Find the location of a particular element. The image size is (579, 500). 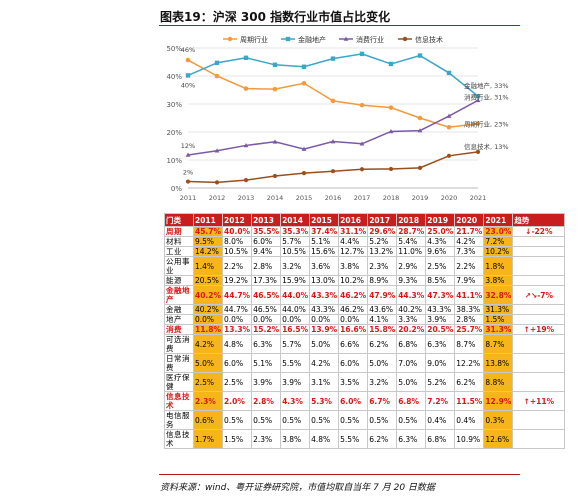

value-cell: 3.2% is located at coordinates (295, 266).